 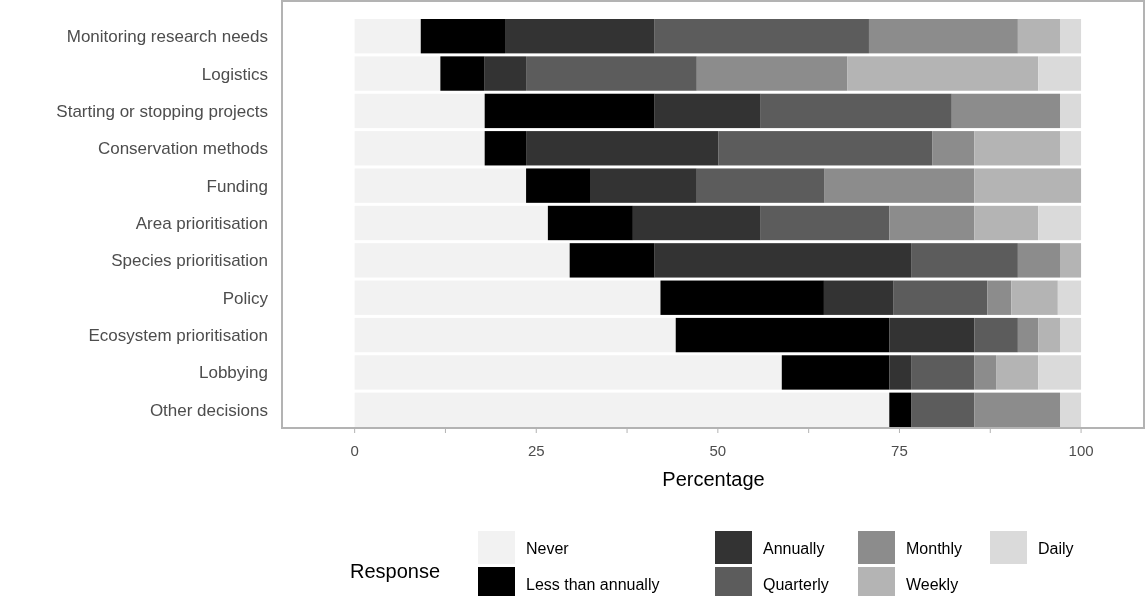 What do you see at coordinates (932, 584) in the screenshot?
I see `legend-label: Weekly` at bounding box center [932, 584].